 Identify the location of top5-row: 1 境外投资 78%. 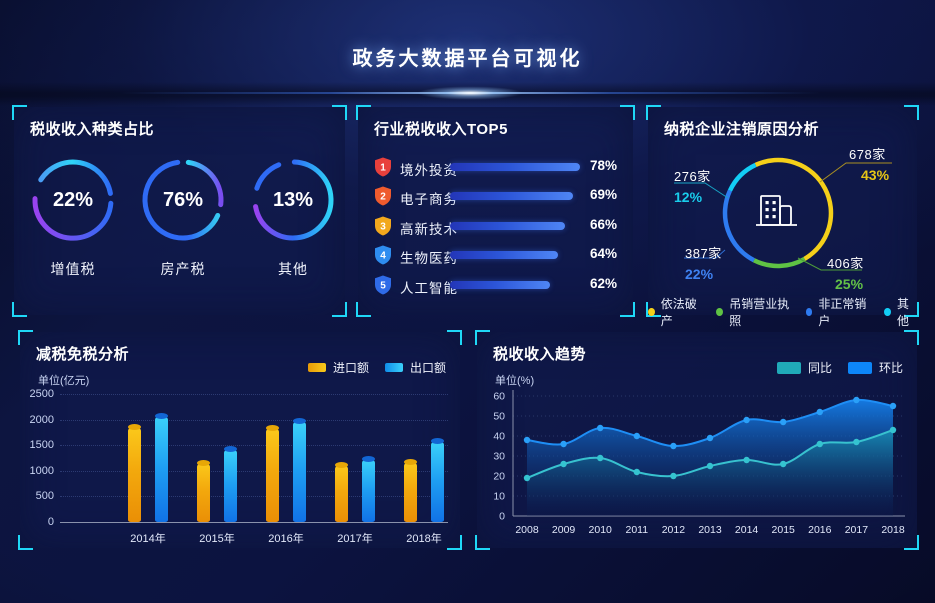
(495, 167).